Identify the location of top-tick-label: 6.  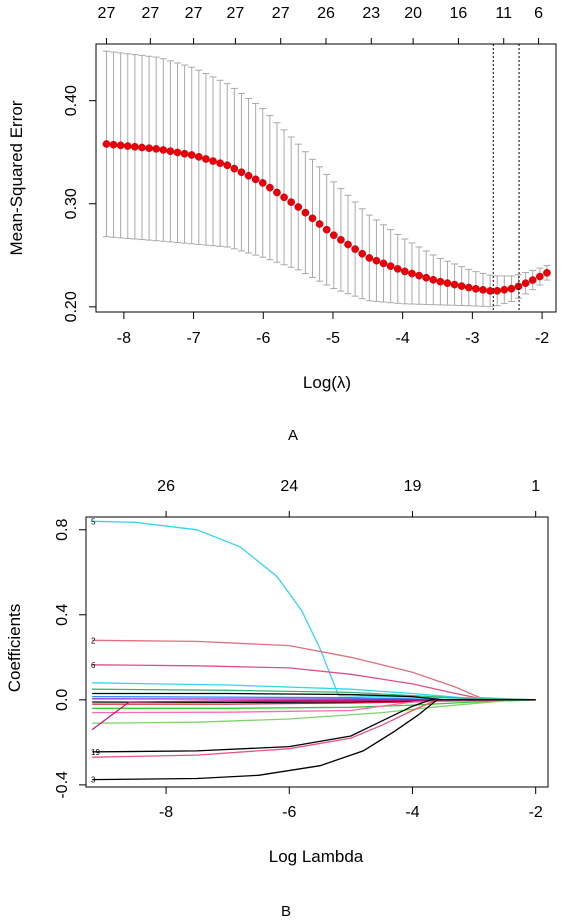
(538, 13).